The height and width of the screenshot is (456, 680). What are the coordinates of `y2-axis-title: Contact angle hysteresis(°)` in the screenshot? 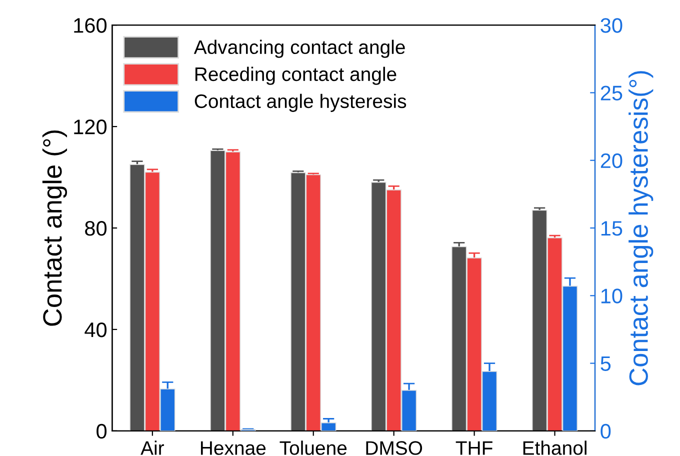 It's located at (641, 228).